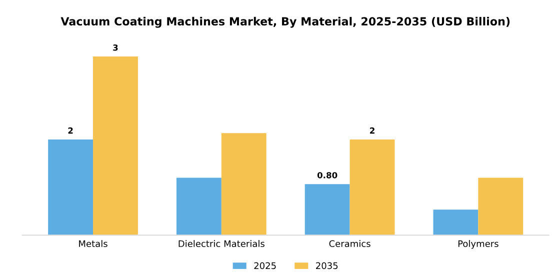 This screenshot has height=280, width=560. What do you see at coordinates (349, 244) in the screenshot?
I see `x-tick-label: Ceramics` at bounding box center [349, 244].